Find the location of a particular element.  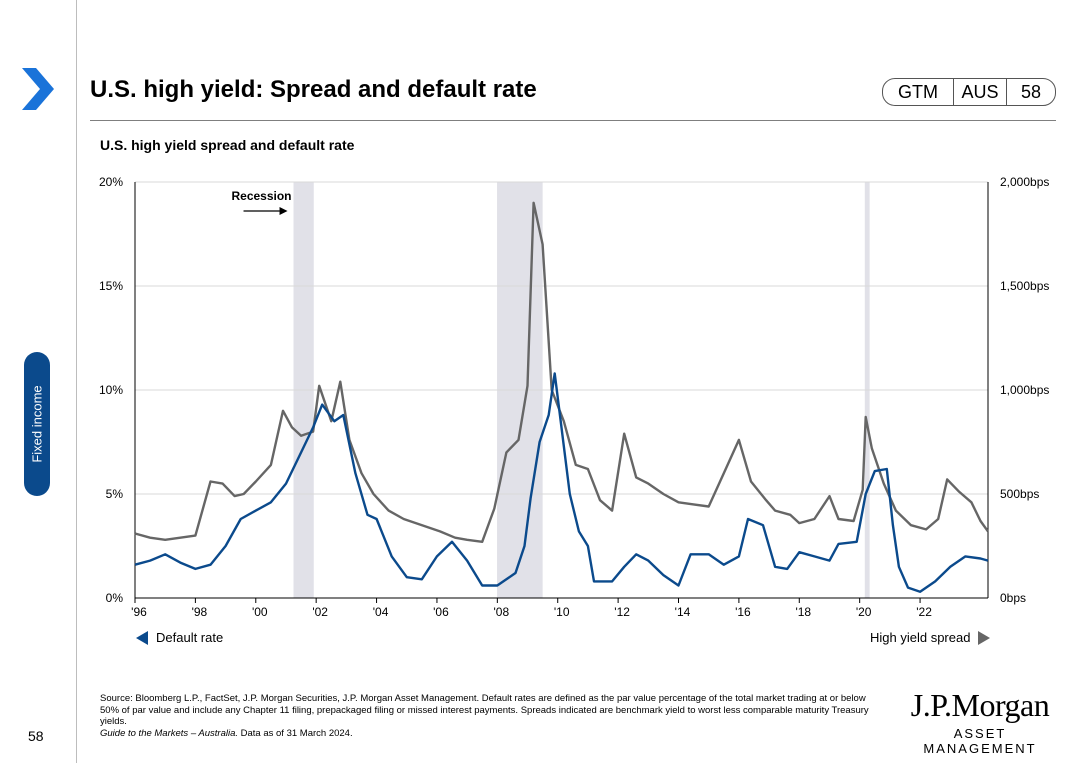

x-tick-label: '12 is located at coordinates (622, 612).